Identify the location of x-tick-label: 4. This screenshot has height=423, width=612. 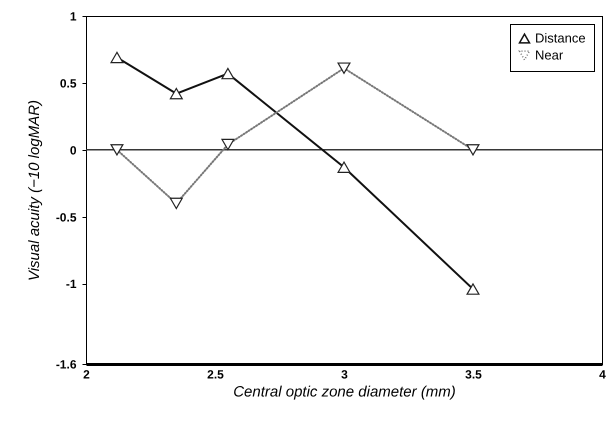
(602, 375).